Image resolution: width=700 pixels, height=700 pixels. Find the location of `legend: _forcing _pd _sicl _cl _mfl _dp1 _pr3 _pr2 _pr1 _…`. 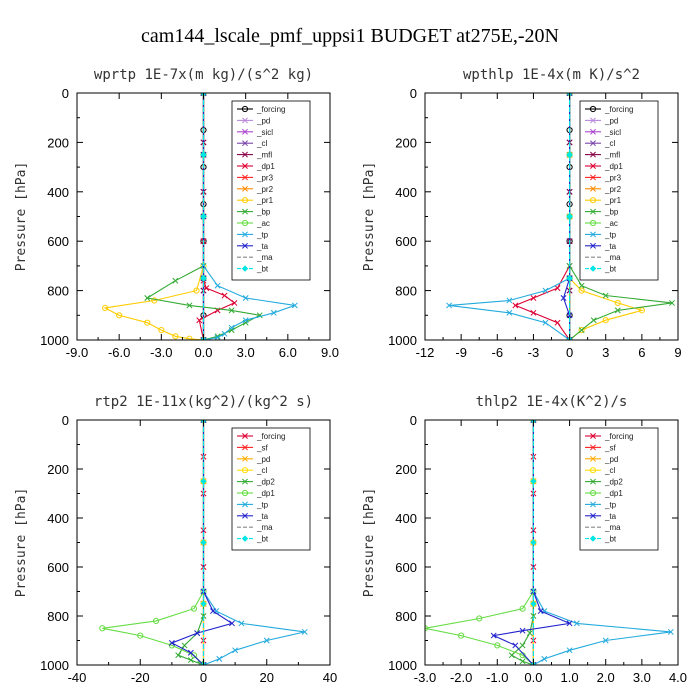

legend: _forcing _pd _sicl _cl _mfl _dp1 _pr3 _pr2 _pr1 _… is located at coordinates (619, 190).